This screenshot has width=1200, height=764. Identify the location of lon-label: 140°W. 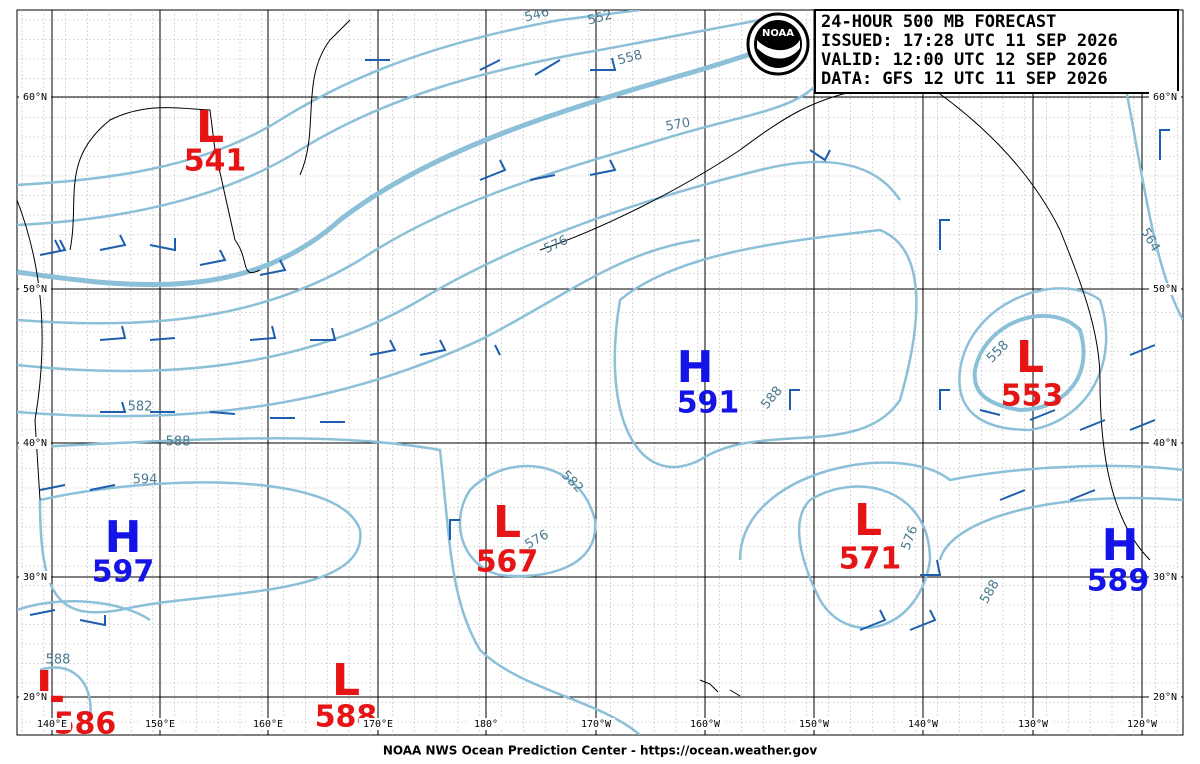
(923, 724).